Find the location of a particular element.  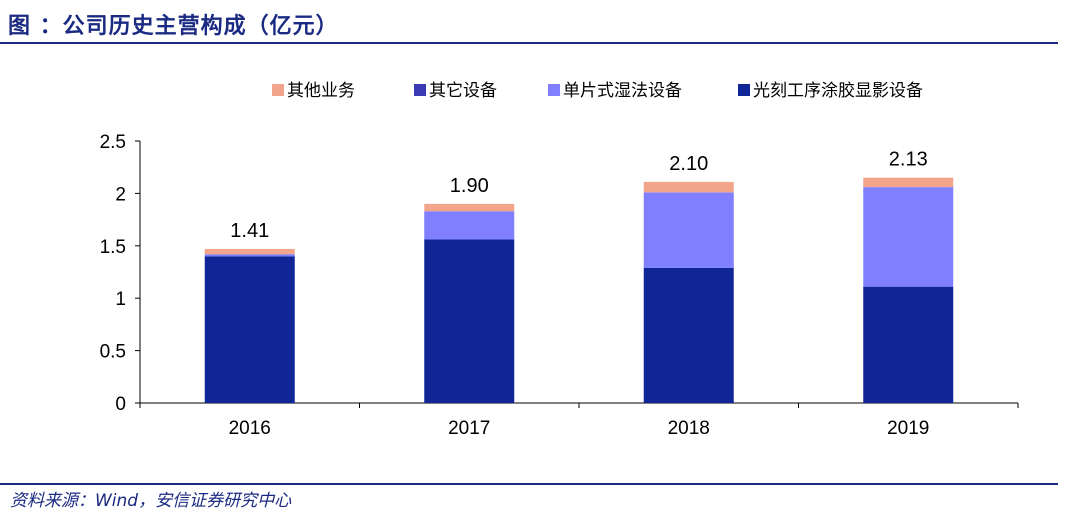

page-title: 图 ：公司历史主营构成（亿元） is located at coordinates (173, 26).